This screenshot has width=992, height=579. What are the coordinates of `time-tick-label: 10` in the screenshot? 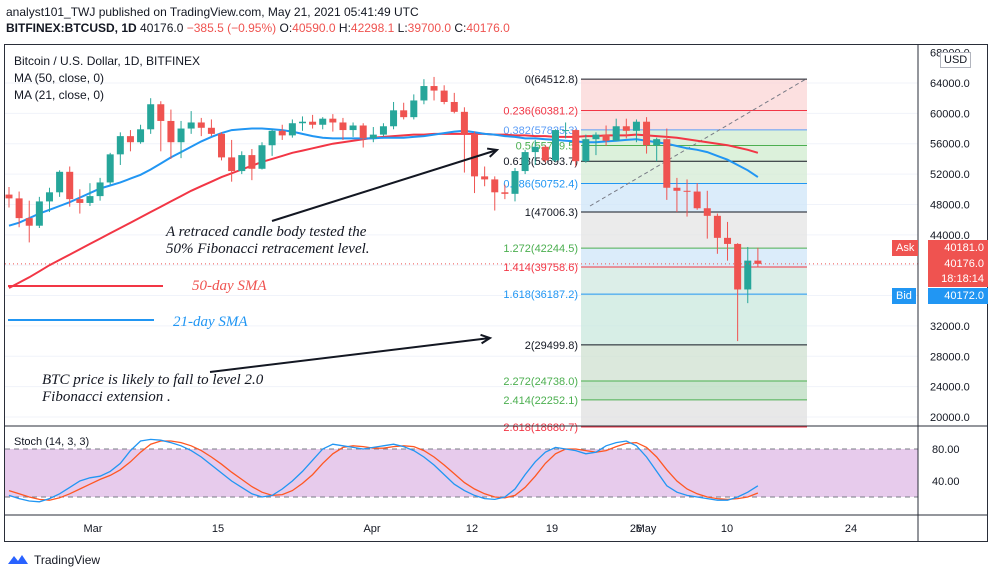 It's located at (727, 529).